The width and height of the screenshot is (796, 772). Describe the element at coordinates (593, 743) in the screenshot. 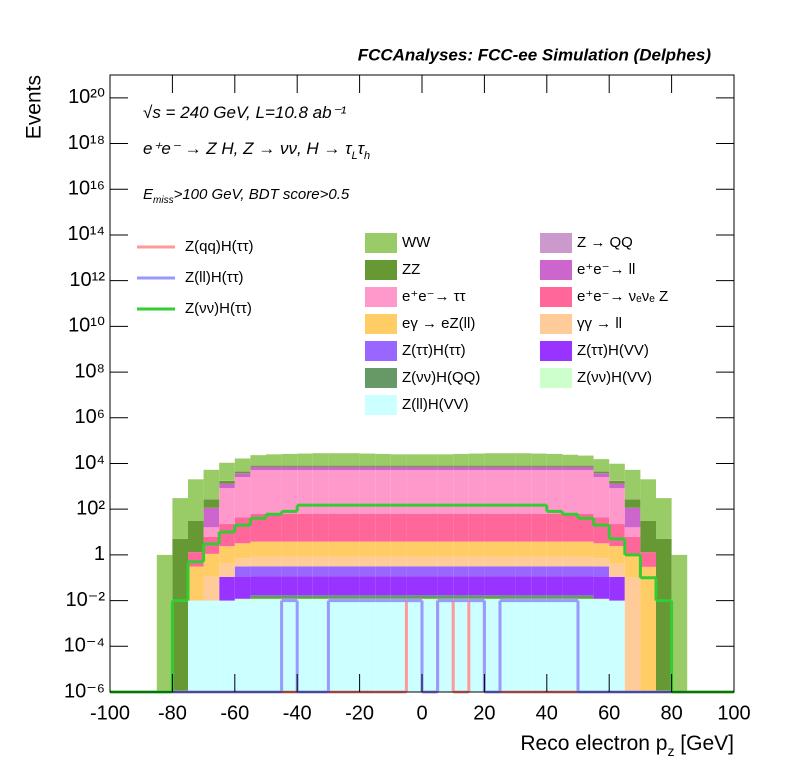

I see `x-axis-label-part: Reco electron p` at that location.